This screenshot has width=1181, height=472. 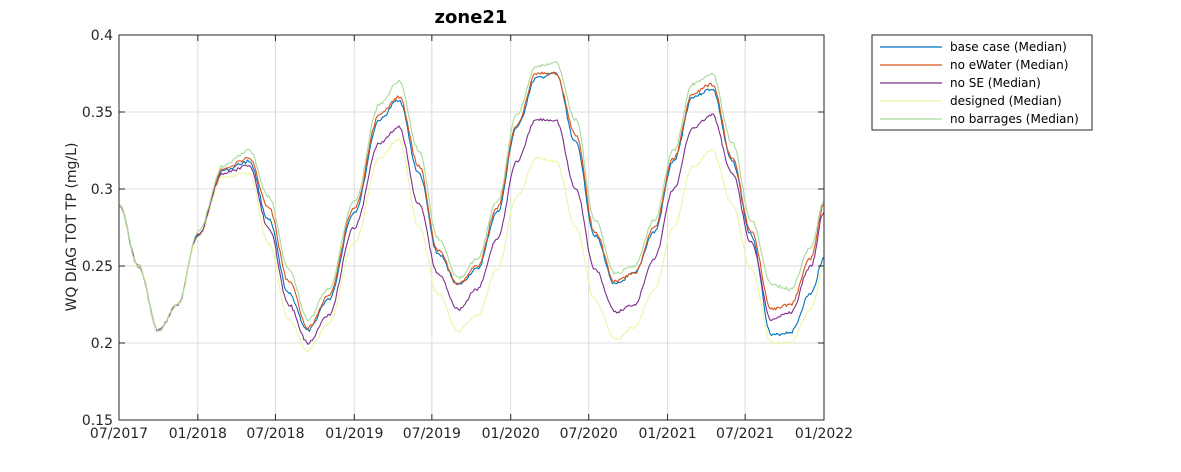 What do you see at coordinates (97, 113) in the screenshot?
I see `y-tick-label: 0.35` at bounding box center [97, 113].